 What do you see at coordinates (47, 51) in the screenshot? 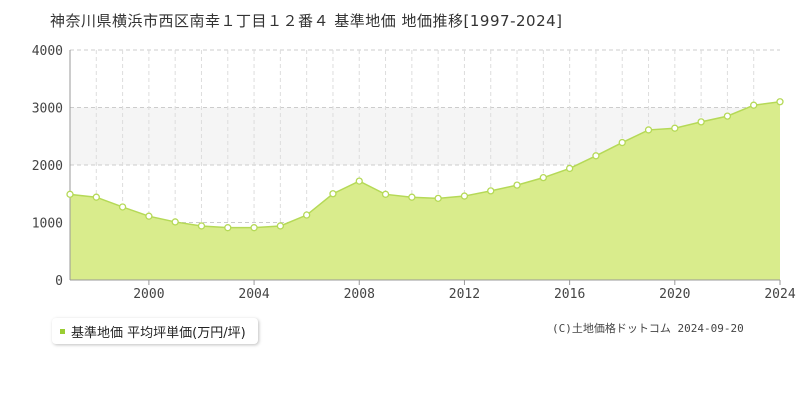
I see `y-tick-label: 4000` at bounding box center [47, 51].